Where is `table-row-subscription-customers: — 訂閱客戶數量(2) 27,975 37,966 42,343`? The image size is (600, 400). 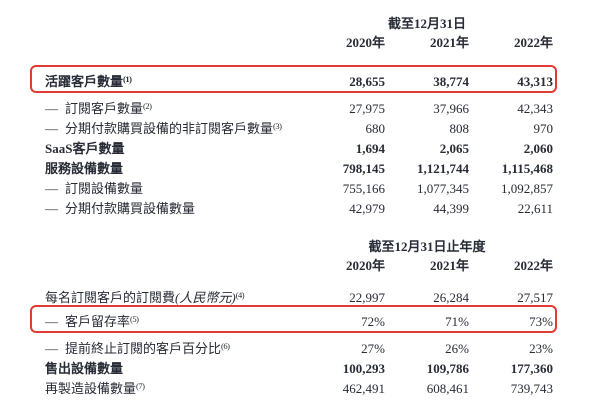 table-row-subscription-customers: — 訂閱客戶數量(2) 27,975 37,966 42,343 is located at coordinates (299, 106).